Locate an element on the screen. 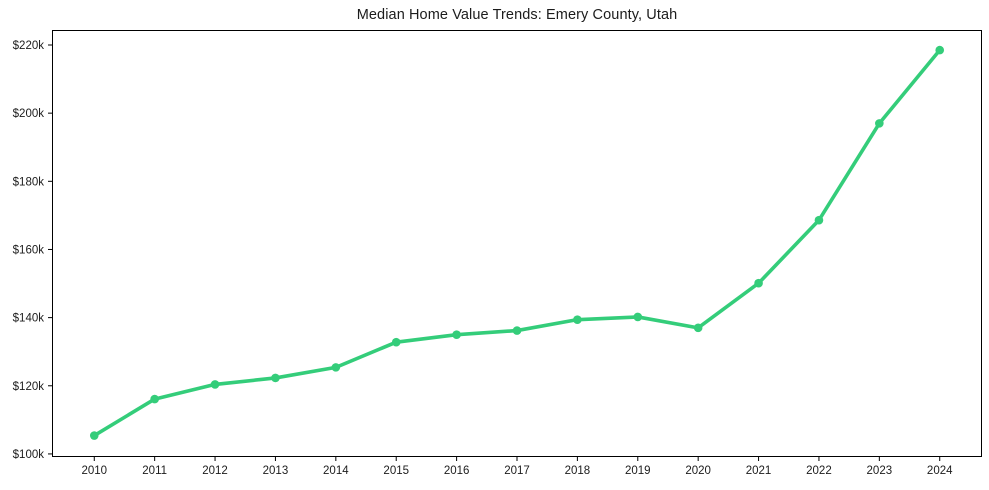  x-tick-label: 2021 is located at coordinates (759, 471).